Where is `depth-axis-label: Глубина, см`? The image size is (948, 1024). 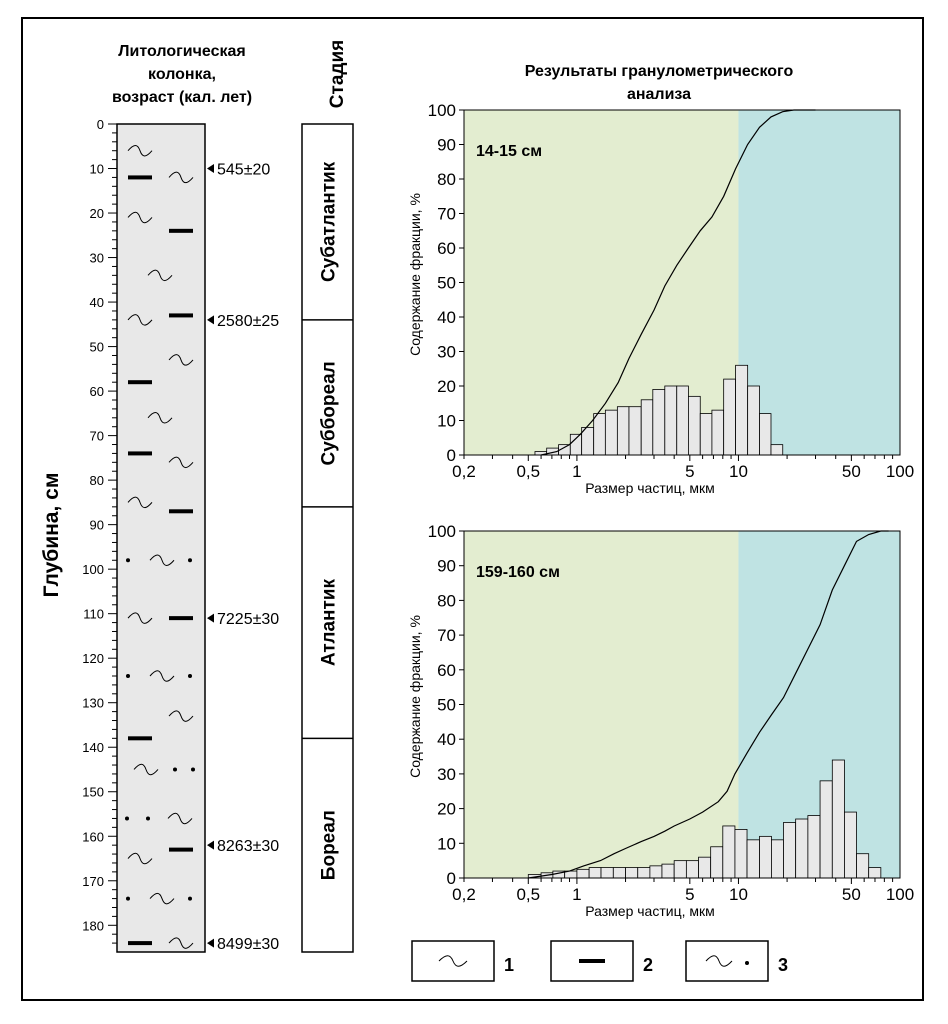 depth-axis-label: Глубина, см is located at coordinates (51, 535).